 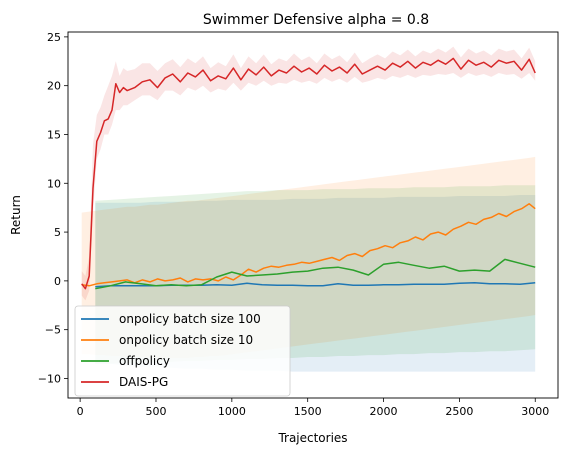 I want to click on y-tick-label: 20, so click(x=54, y=86).